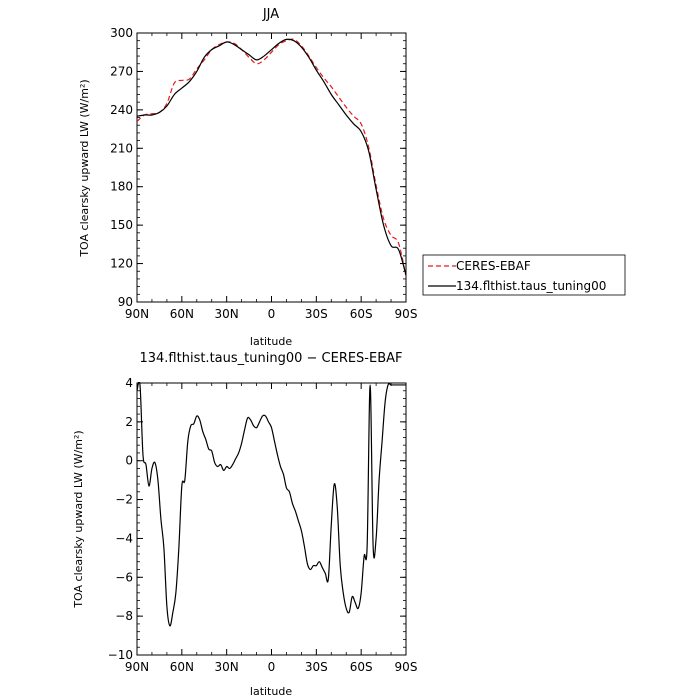  What do you see at coordinates (124, 577) in the screenshot?
I see `bottom-y-tick-label: −6` at bounding box center [124, 577].